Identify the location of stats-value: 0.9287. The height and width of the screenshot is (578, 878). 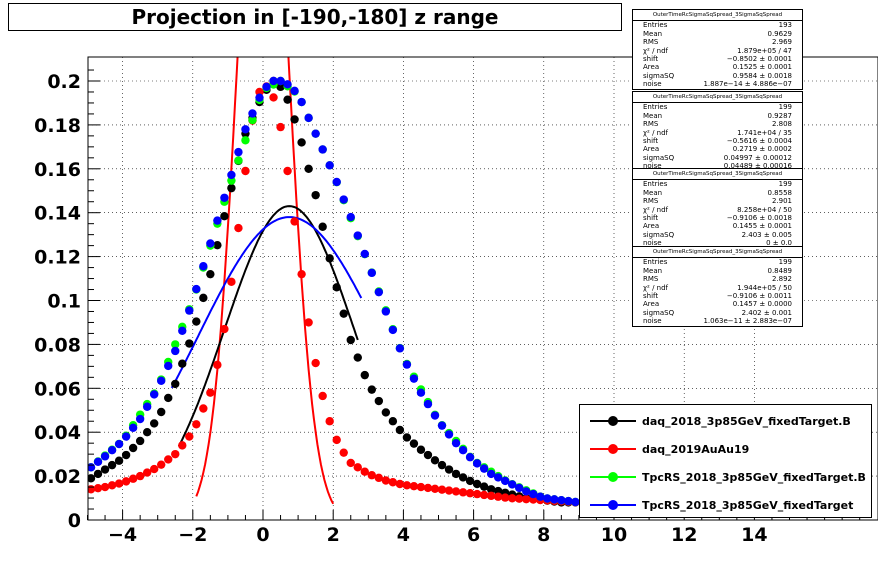
(780, 115).